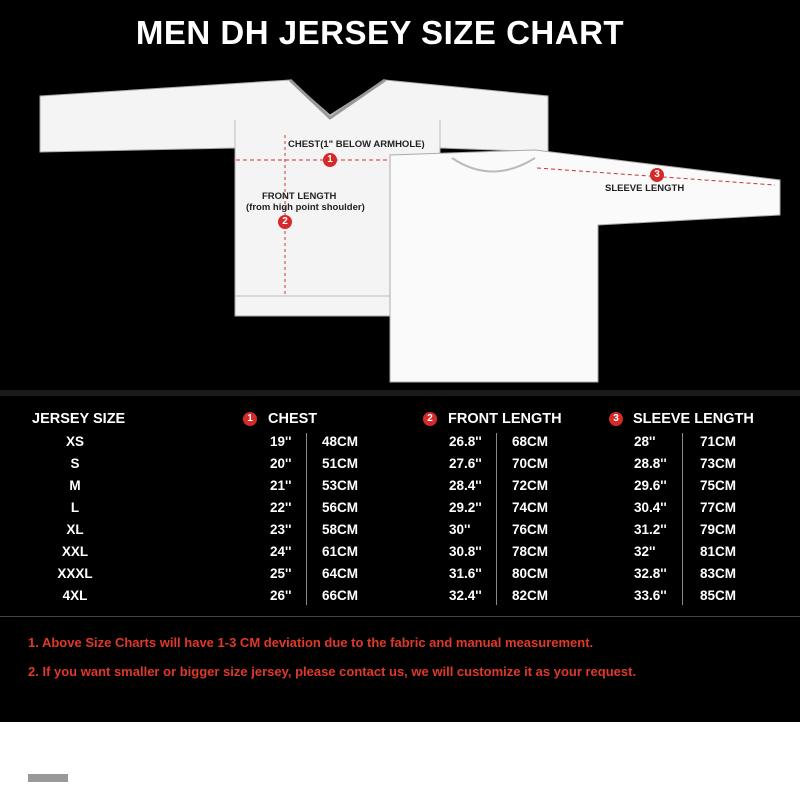 The image size is (800, 800). Describe the element at coordinates (718, 463) in the screenshot. I see `cell-sleeve-cm: 73CM` at that location.